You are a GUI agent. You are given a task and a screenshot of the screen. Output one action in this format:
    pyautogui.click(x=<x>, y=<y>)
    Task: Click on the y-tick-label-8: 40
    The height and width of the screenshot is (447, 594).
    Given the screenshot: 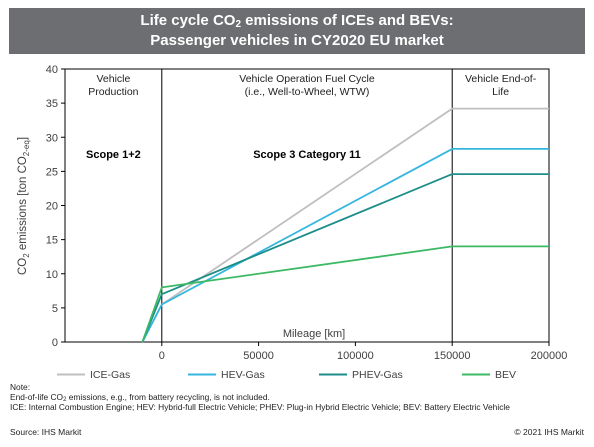 What is the action you would take?
    pyautogui.click(x=52, y=70)
    